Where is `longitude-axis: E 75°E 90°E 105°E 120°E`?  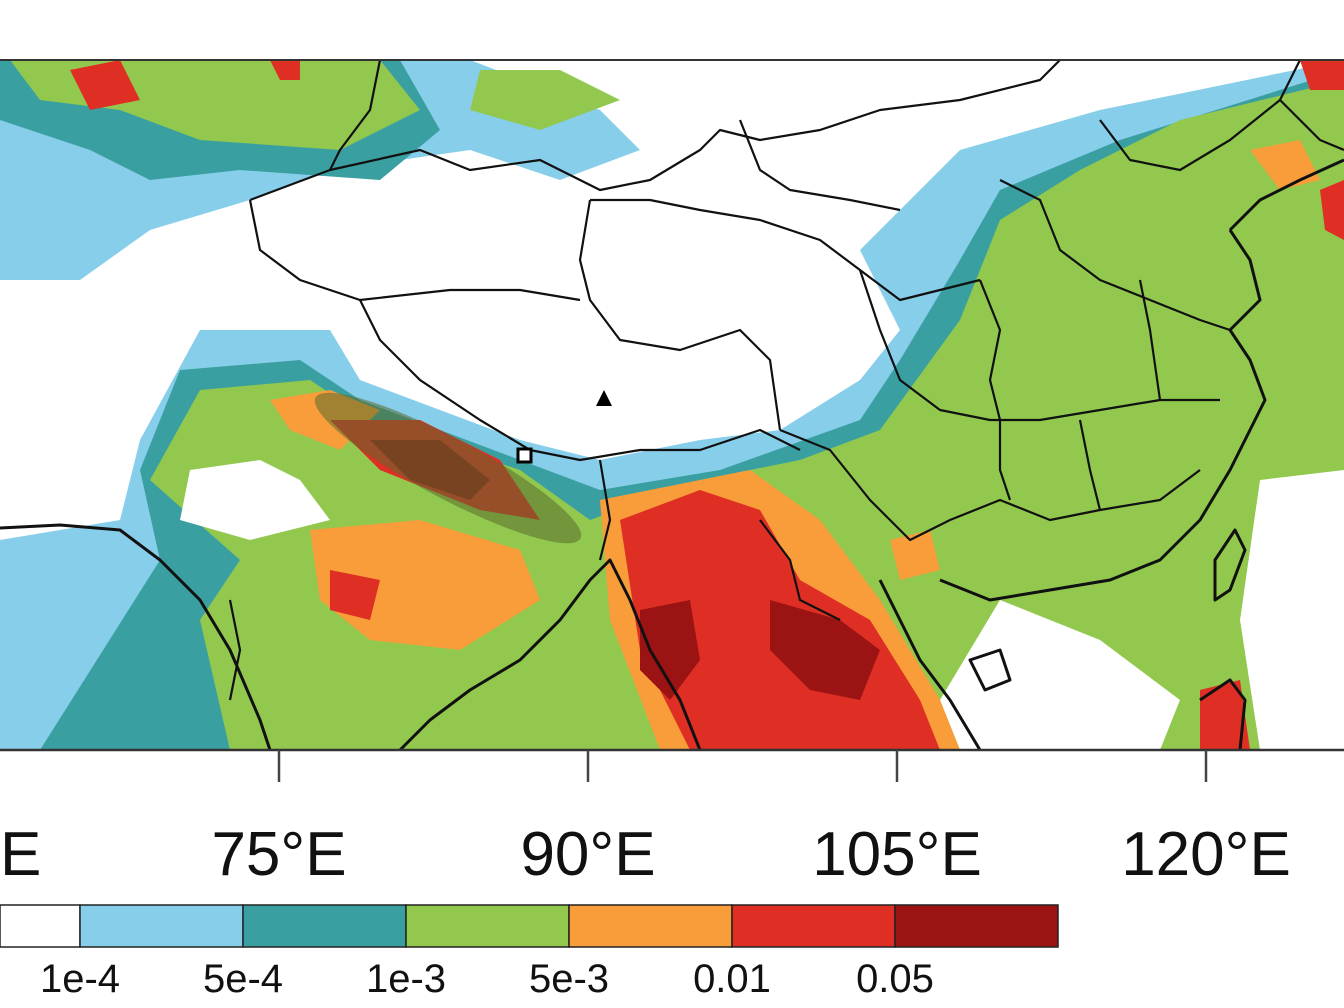
longitude-axis: E 75°E 90°E 105°E 120°E is located at coordinates (645, 819).